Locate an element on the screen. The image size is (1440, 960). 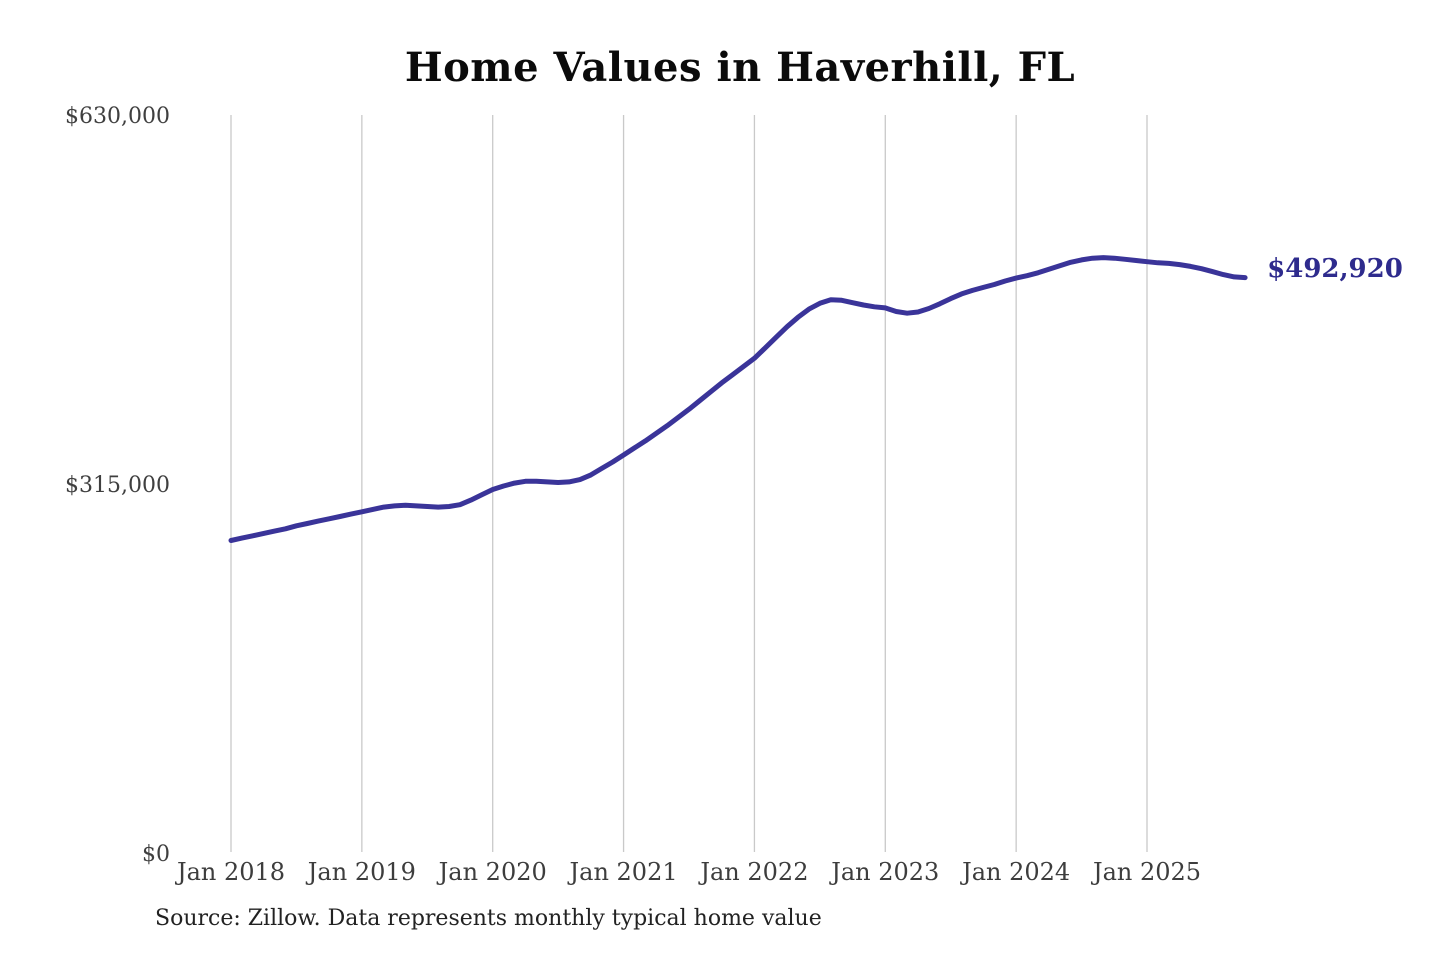
x-axis-tick-label: Jan 2021 is located at coordinates (623, 872).